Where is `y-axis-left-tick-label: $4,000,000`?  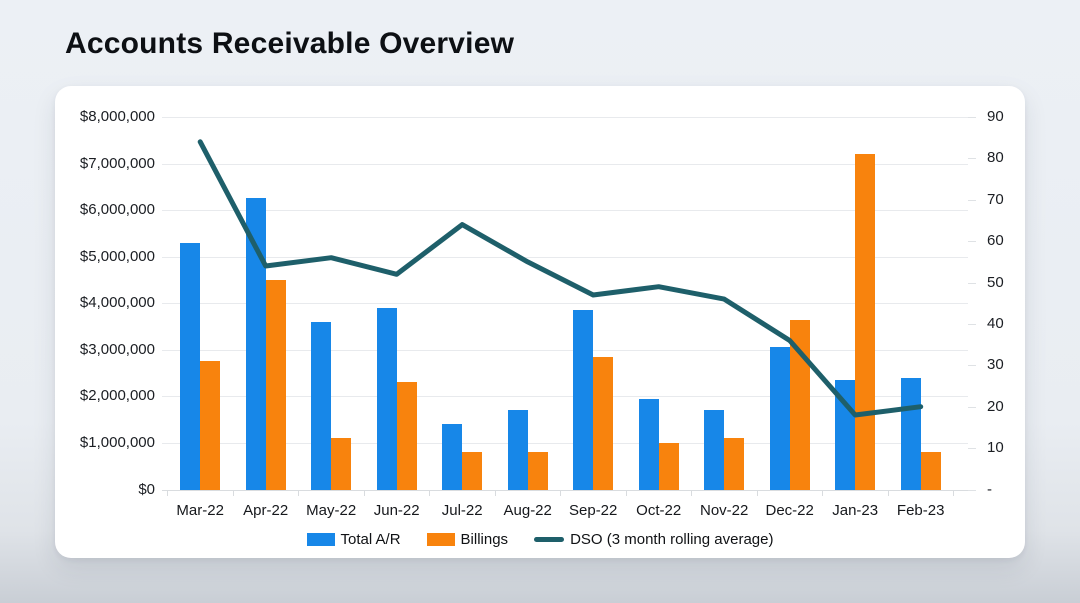
y-axis-left-tick-label: $4,000,000 is located at coordinates (117, 303).